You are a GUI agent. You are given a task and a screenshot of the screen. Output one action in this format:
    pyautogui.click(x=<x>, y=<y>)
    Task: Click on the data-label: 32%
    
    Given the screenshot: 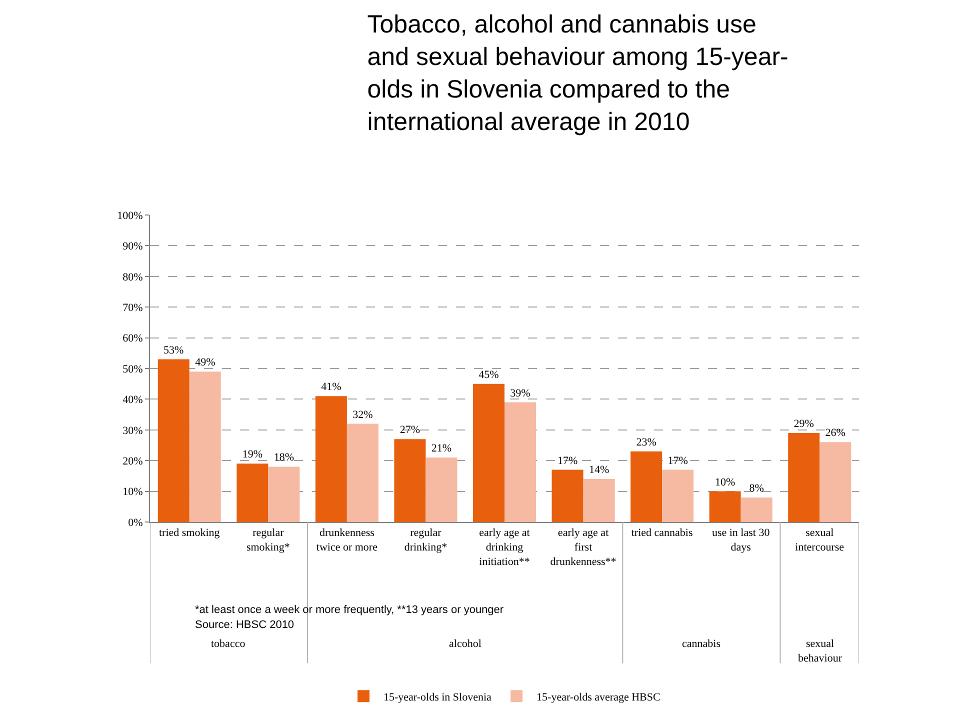 What is the action you would take?
    pyautogui.click(x=362, y=414)
    